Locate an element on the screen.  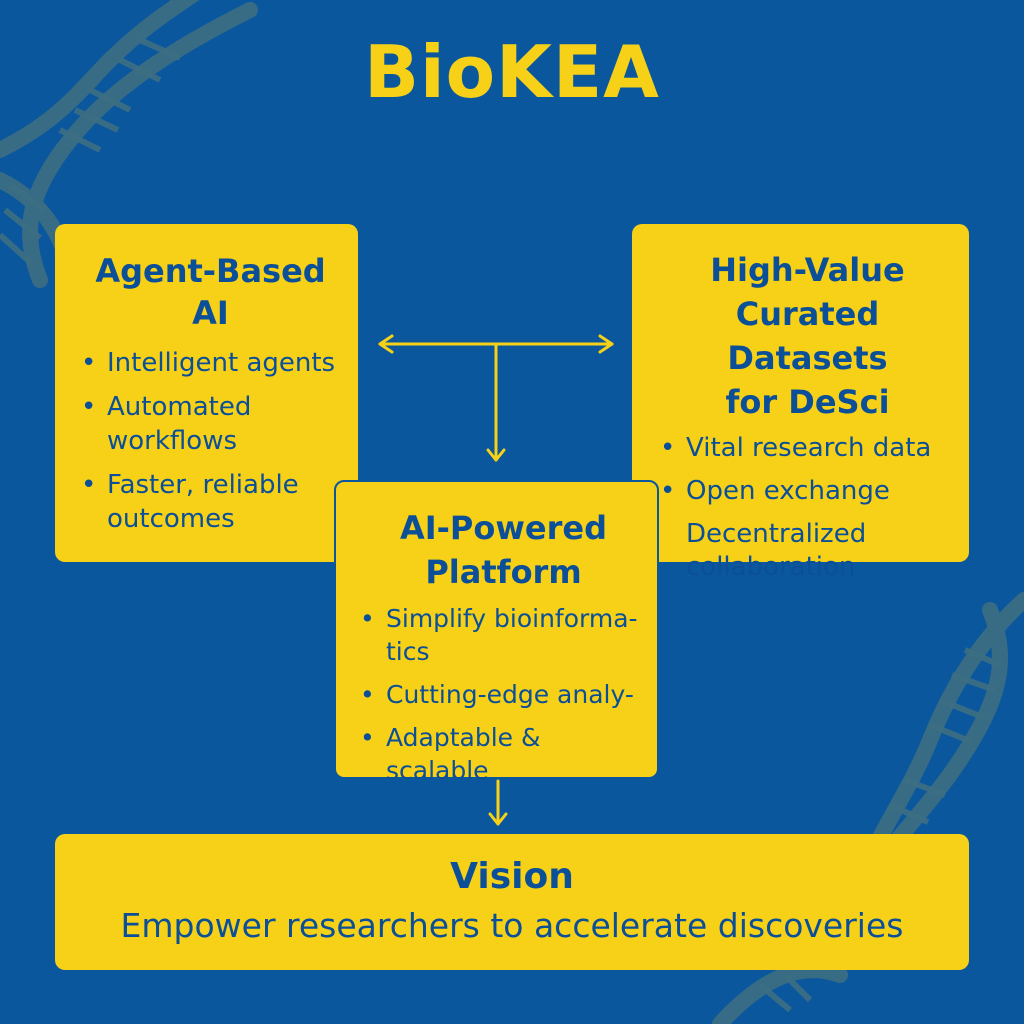
list-item-text-continued: tics is located at coordinates (408, 651).